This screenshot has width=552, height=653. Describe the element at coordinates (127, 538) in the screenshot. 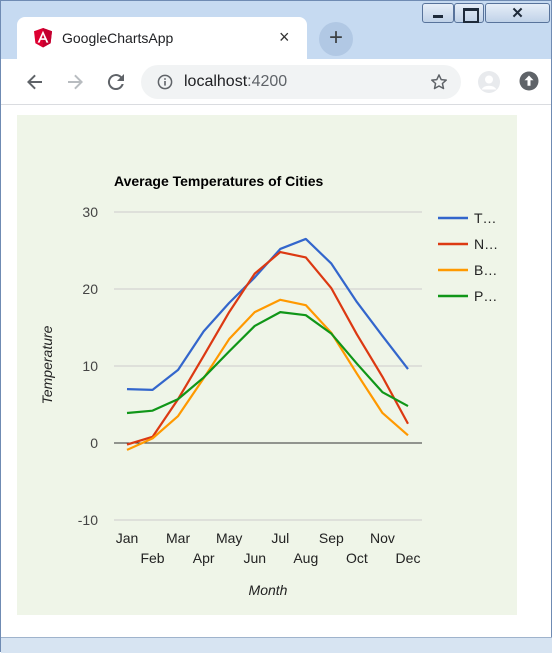

I see `x-tick-label: Jan` at that location.